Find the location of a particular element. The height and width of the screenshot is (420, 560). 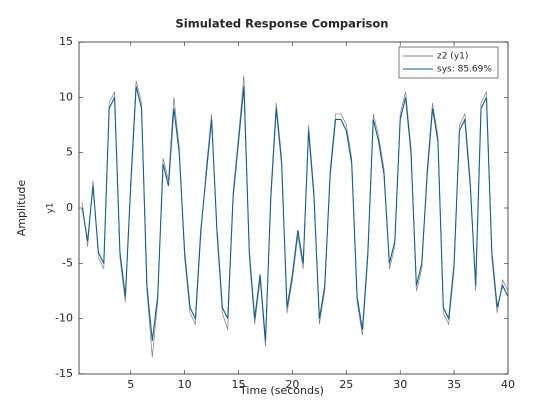

y-axis-label: Amplitude is located at coordinates (21, 208).